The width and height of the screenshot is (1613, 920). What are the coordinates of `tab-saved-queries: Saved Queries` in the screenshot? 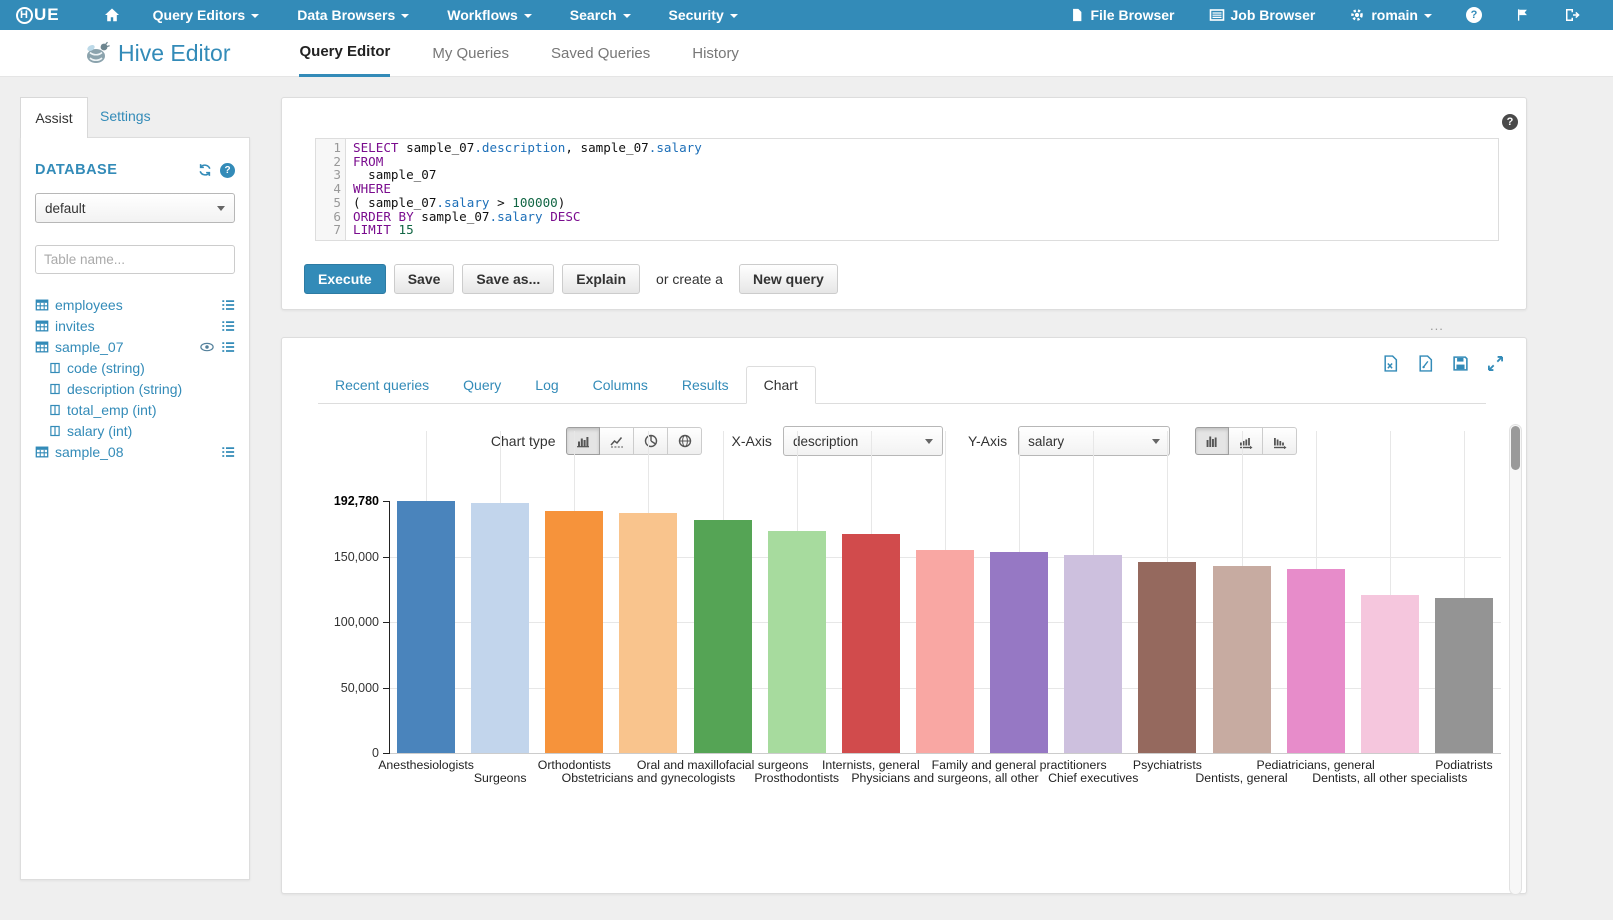 It's located at (601, 53).